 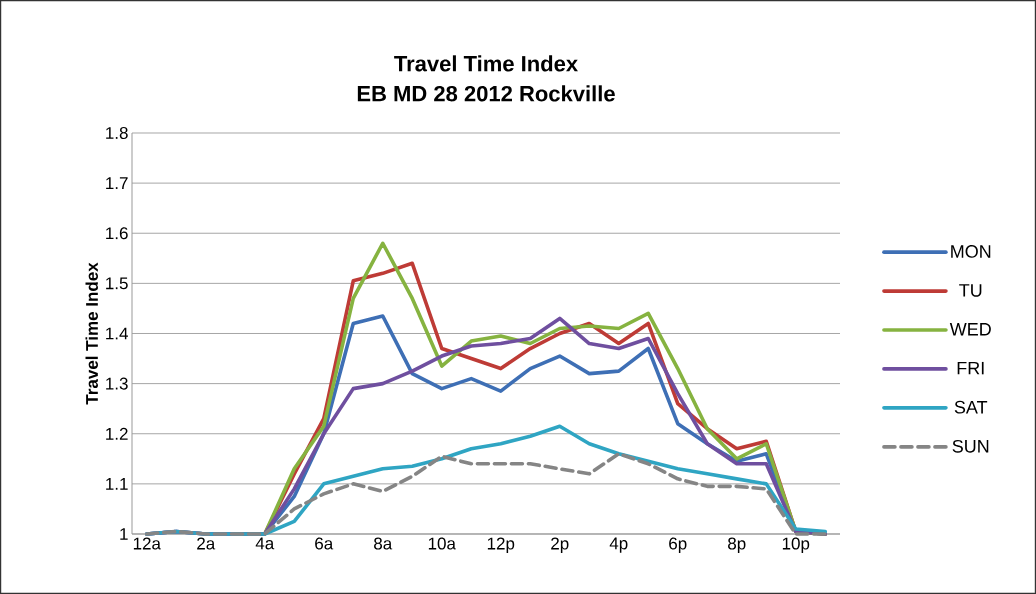 I want to click on legend-label: SAT, so click(x=971, y=407).